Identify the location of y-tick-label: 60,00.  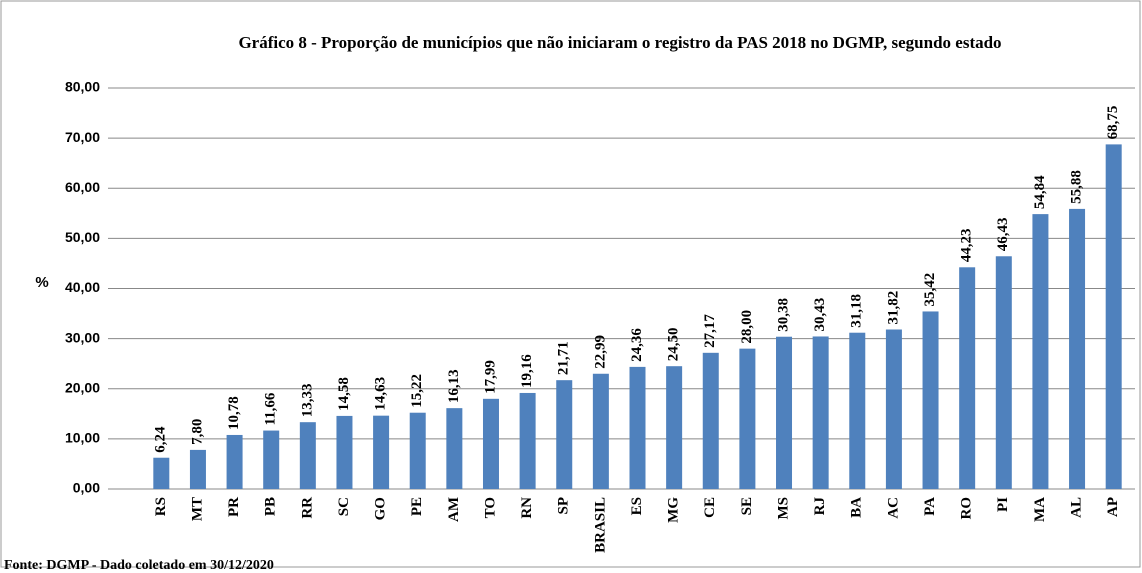
(82, 187).